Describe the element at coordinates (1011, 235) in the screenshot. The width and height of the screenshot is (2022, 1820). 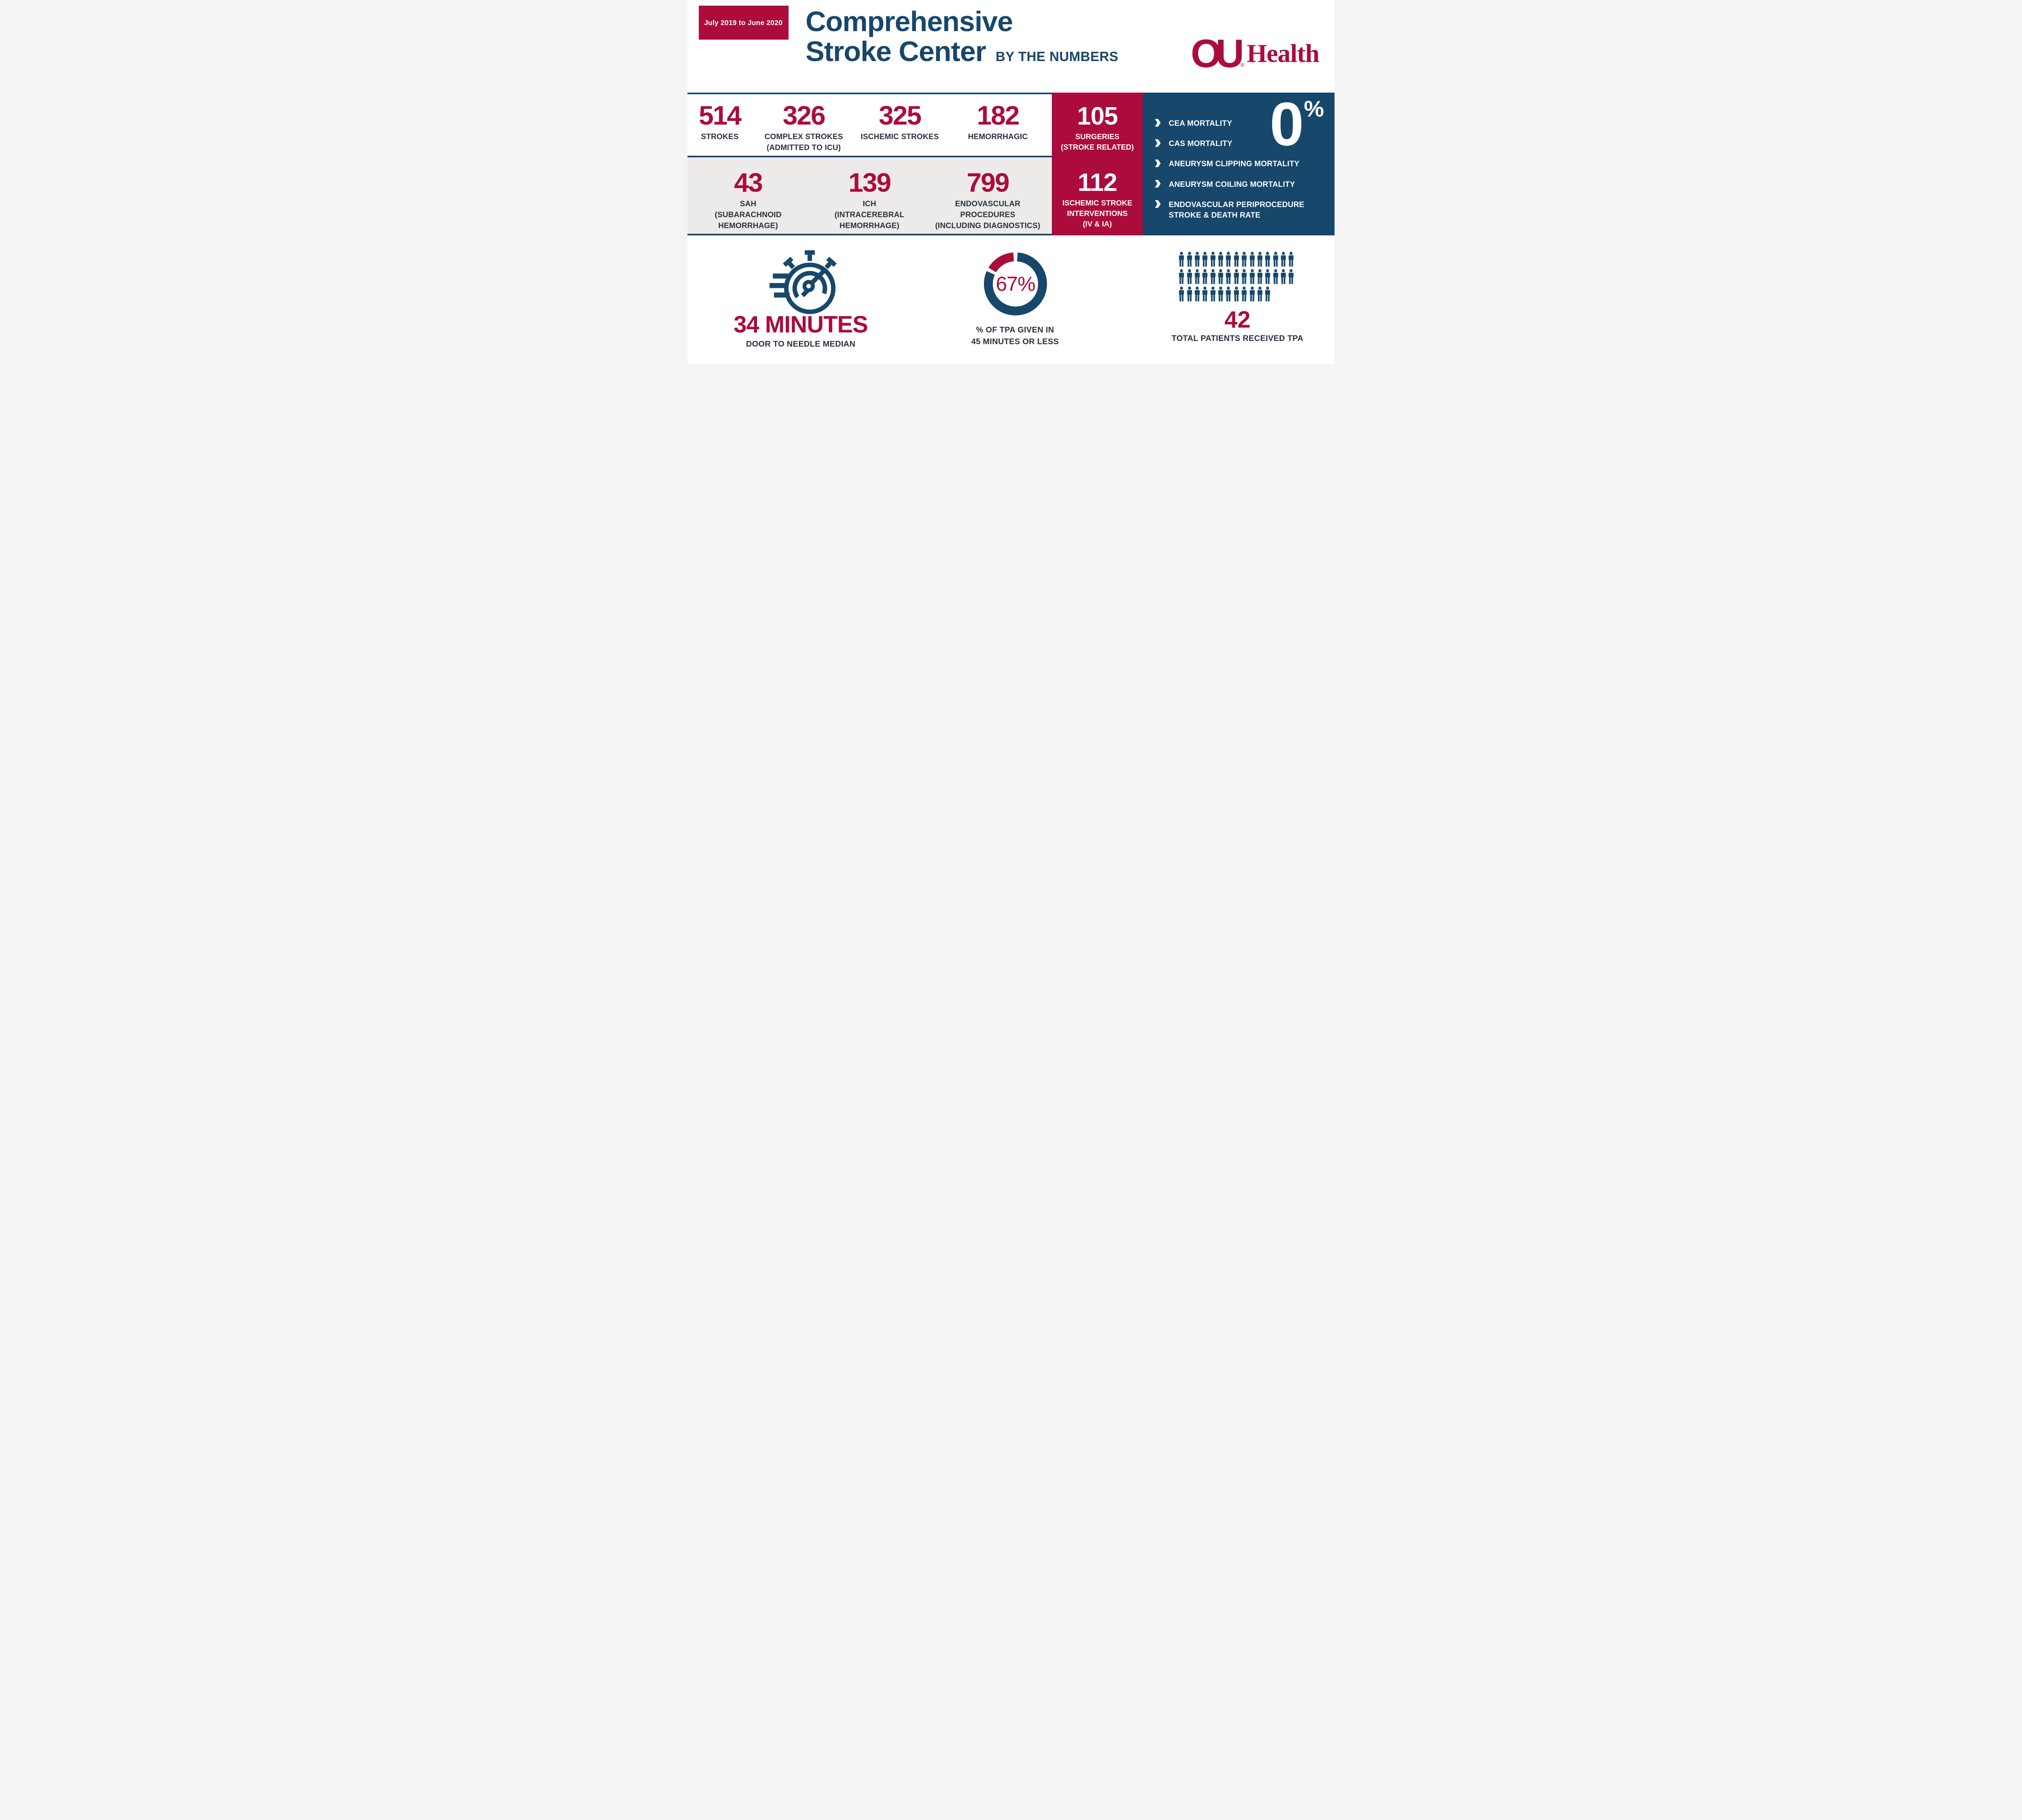
I see `divider-bottom` at that location.